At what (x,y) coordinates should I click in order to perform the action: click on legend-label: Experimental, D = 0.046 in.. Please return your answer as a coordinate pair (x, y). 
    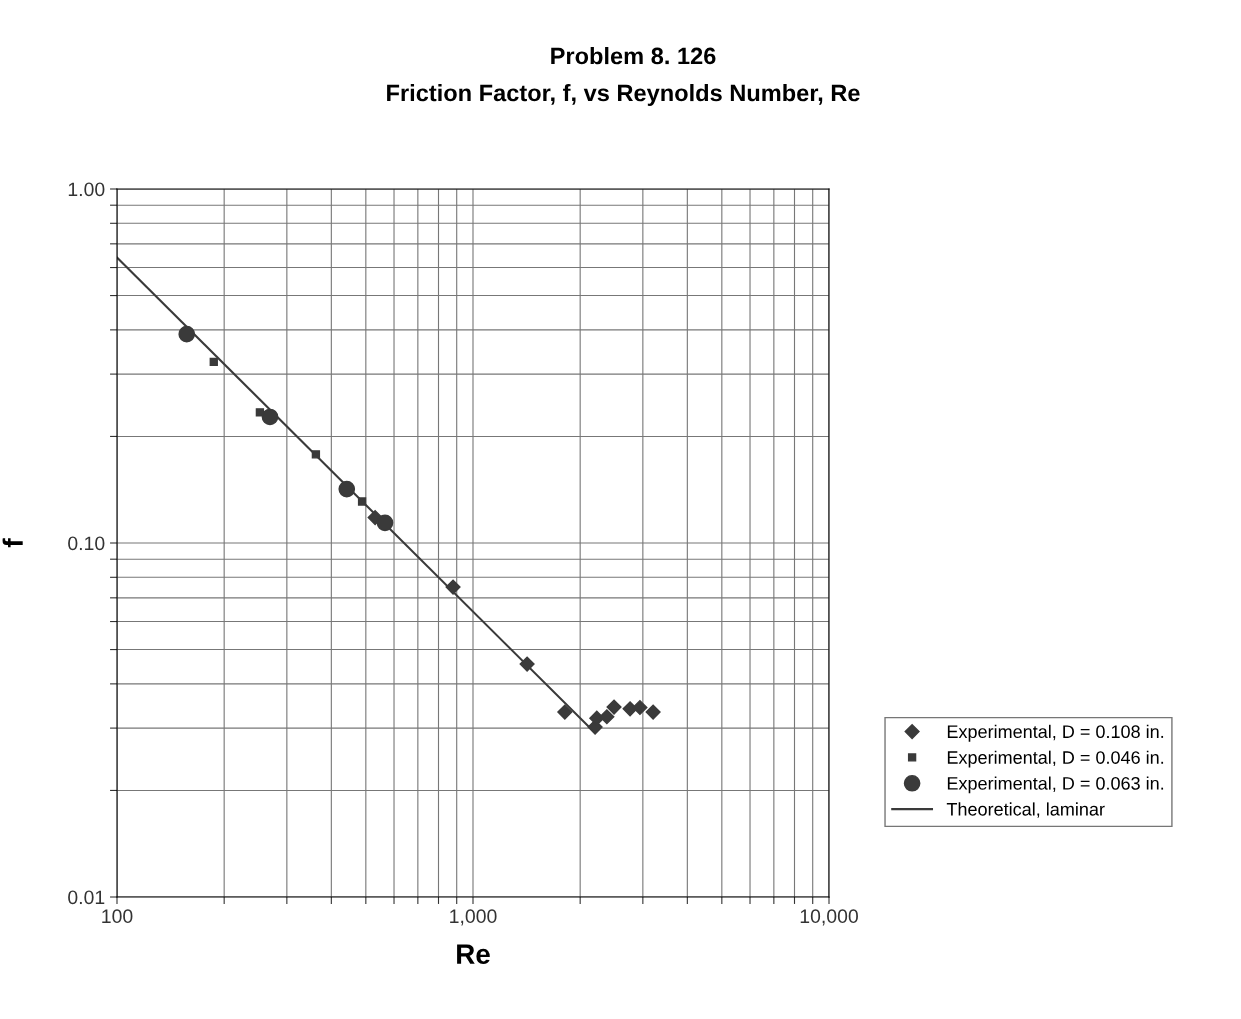
    Looking at the image, I should click on (1055, 759).